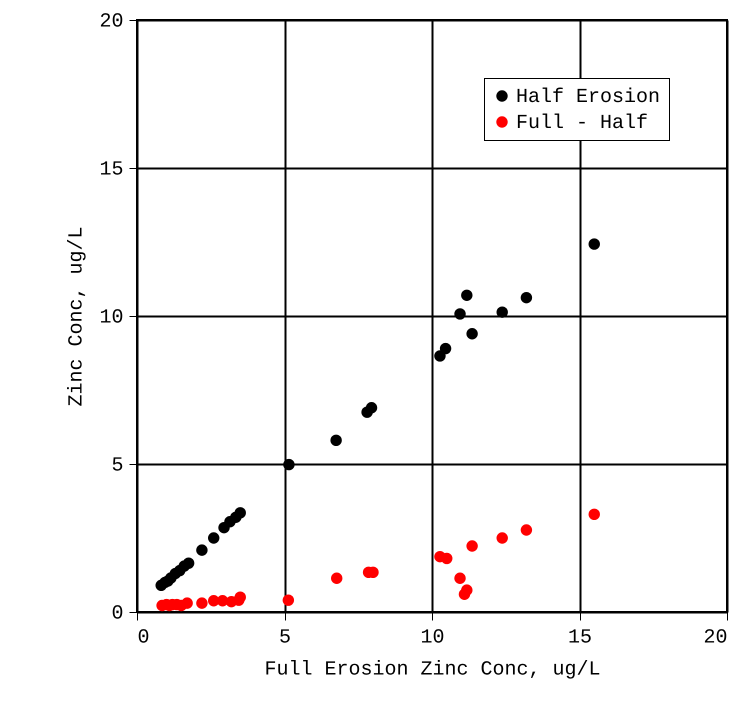 Image resolution: width=749 pixels, height=727 pixels. I want to click on x-tick-label: 15, so click(580, 638).